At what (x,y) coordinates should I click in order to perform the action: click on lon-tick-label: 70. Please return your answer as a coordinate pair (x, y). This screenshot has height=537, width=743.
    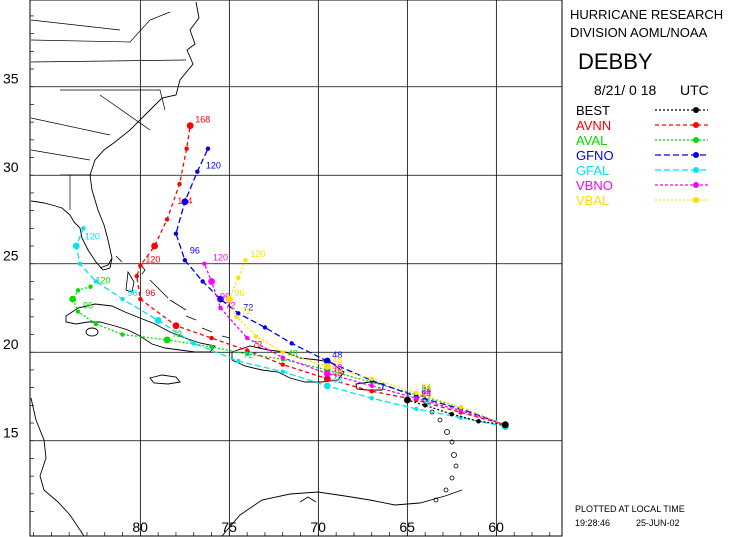
    Looking at the image, I should click on (318, 527).